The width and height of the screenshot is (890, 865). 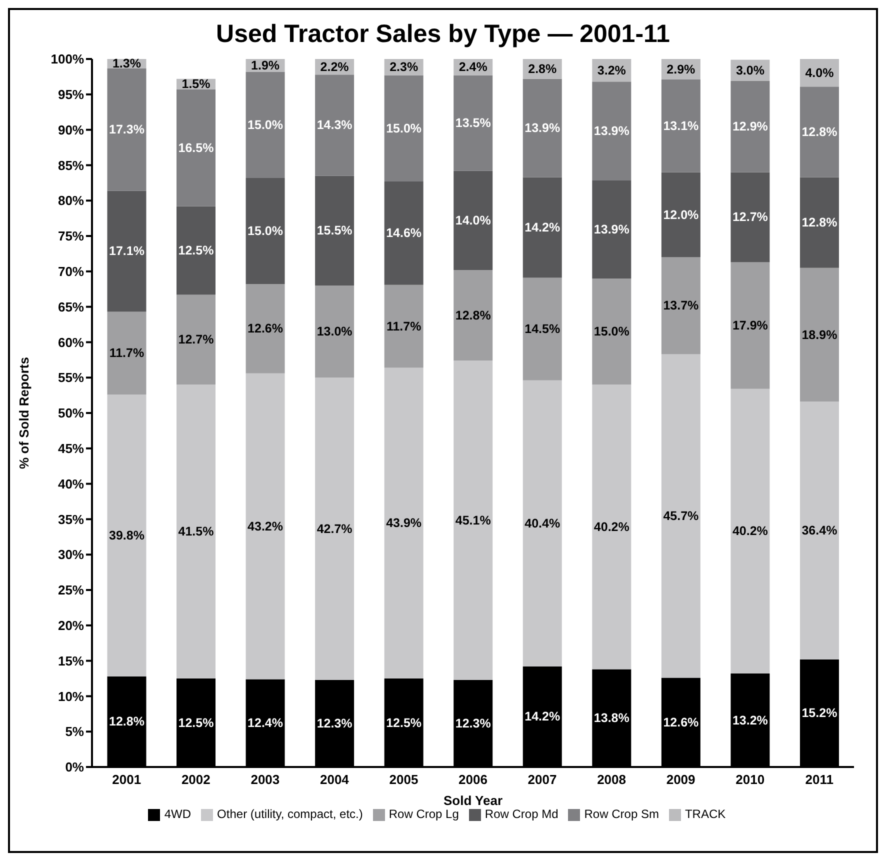 What do you see at coordinates (266, 723) in the screenshot?
I see `data-label: 12.4%` at bounding box center [266, 723].